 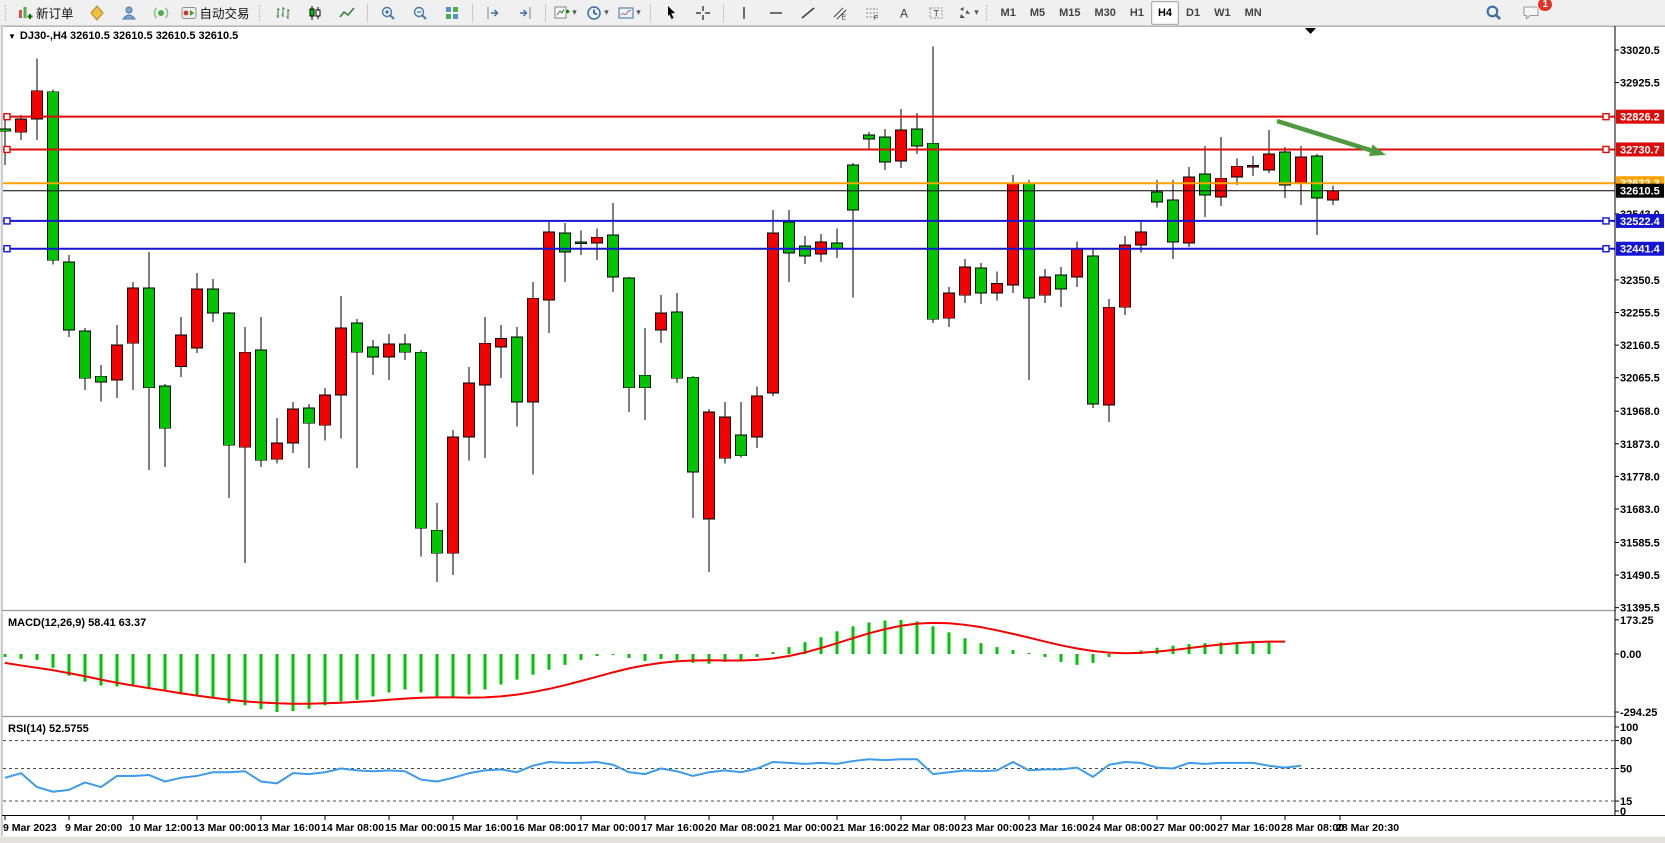 I want to click on notification-badge: 1, so click(x=1545, y=6).